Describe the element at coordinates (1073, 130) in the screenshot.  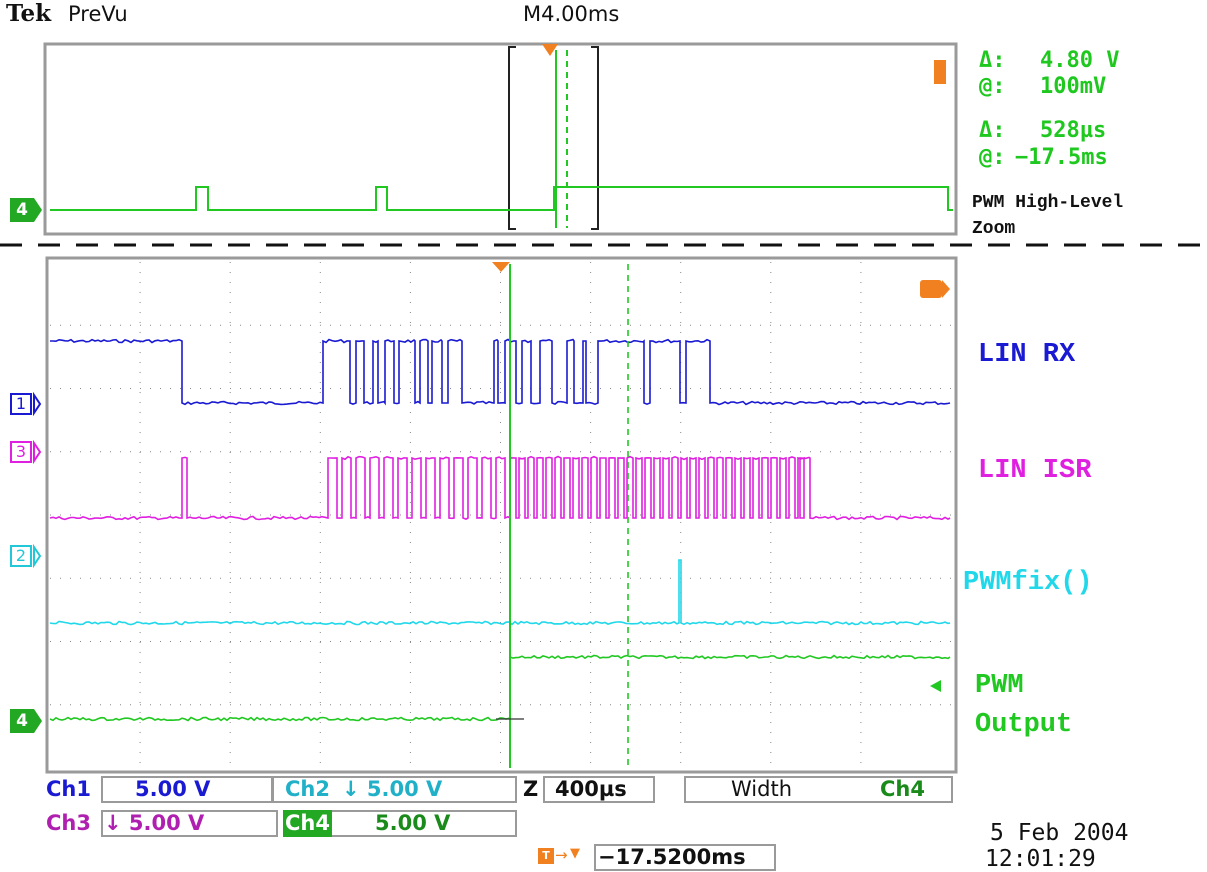
I see `delta-time-value: 528µs` at that location.